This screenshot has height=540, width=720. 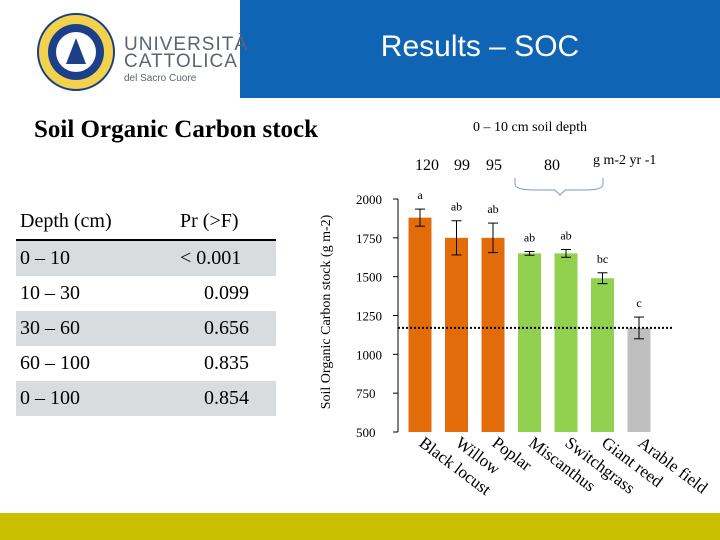 What do you see at coordinates (50, 328) in the screenshot?
I see `table-cell-depth: 30 – 60` at bounding box center [50, 328].